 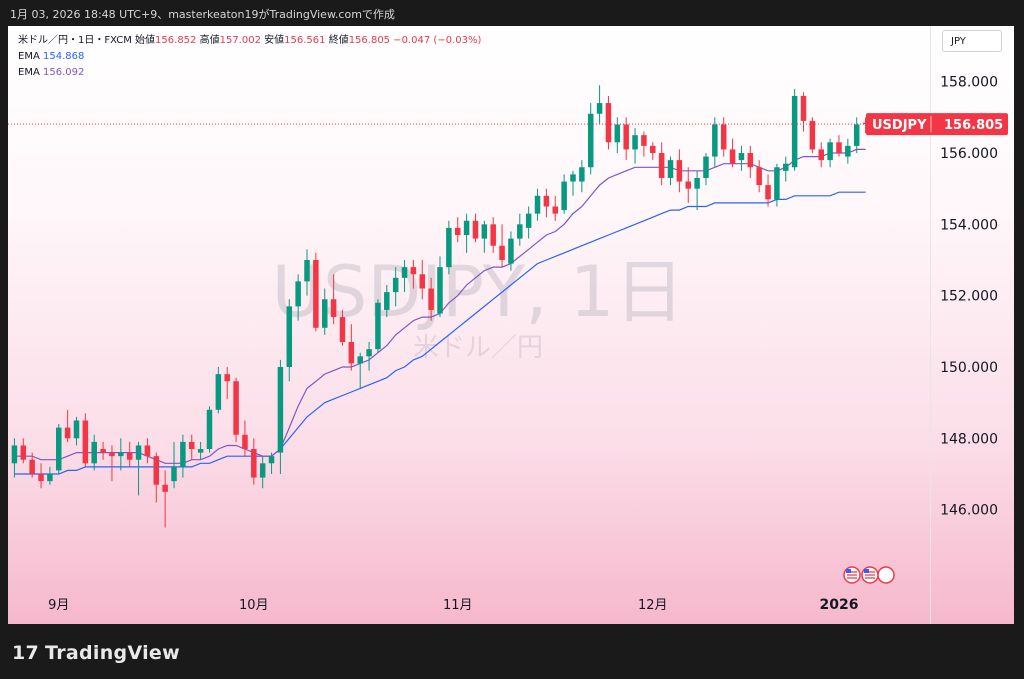 I want to click on tradingview-logo: 17 TradingView, so click(x=96, y=653).